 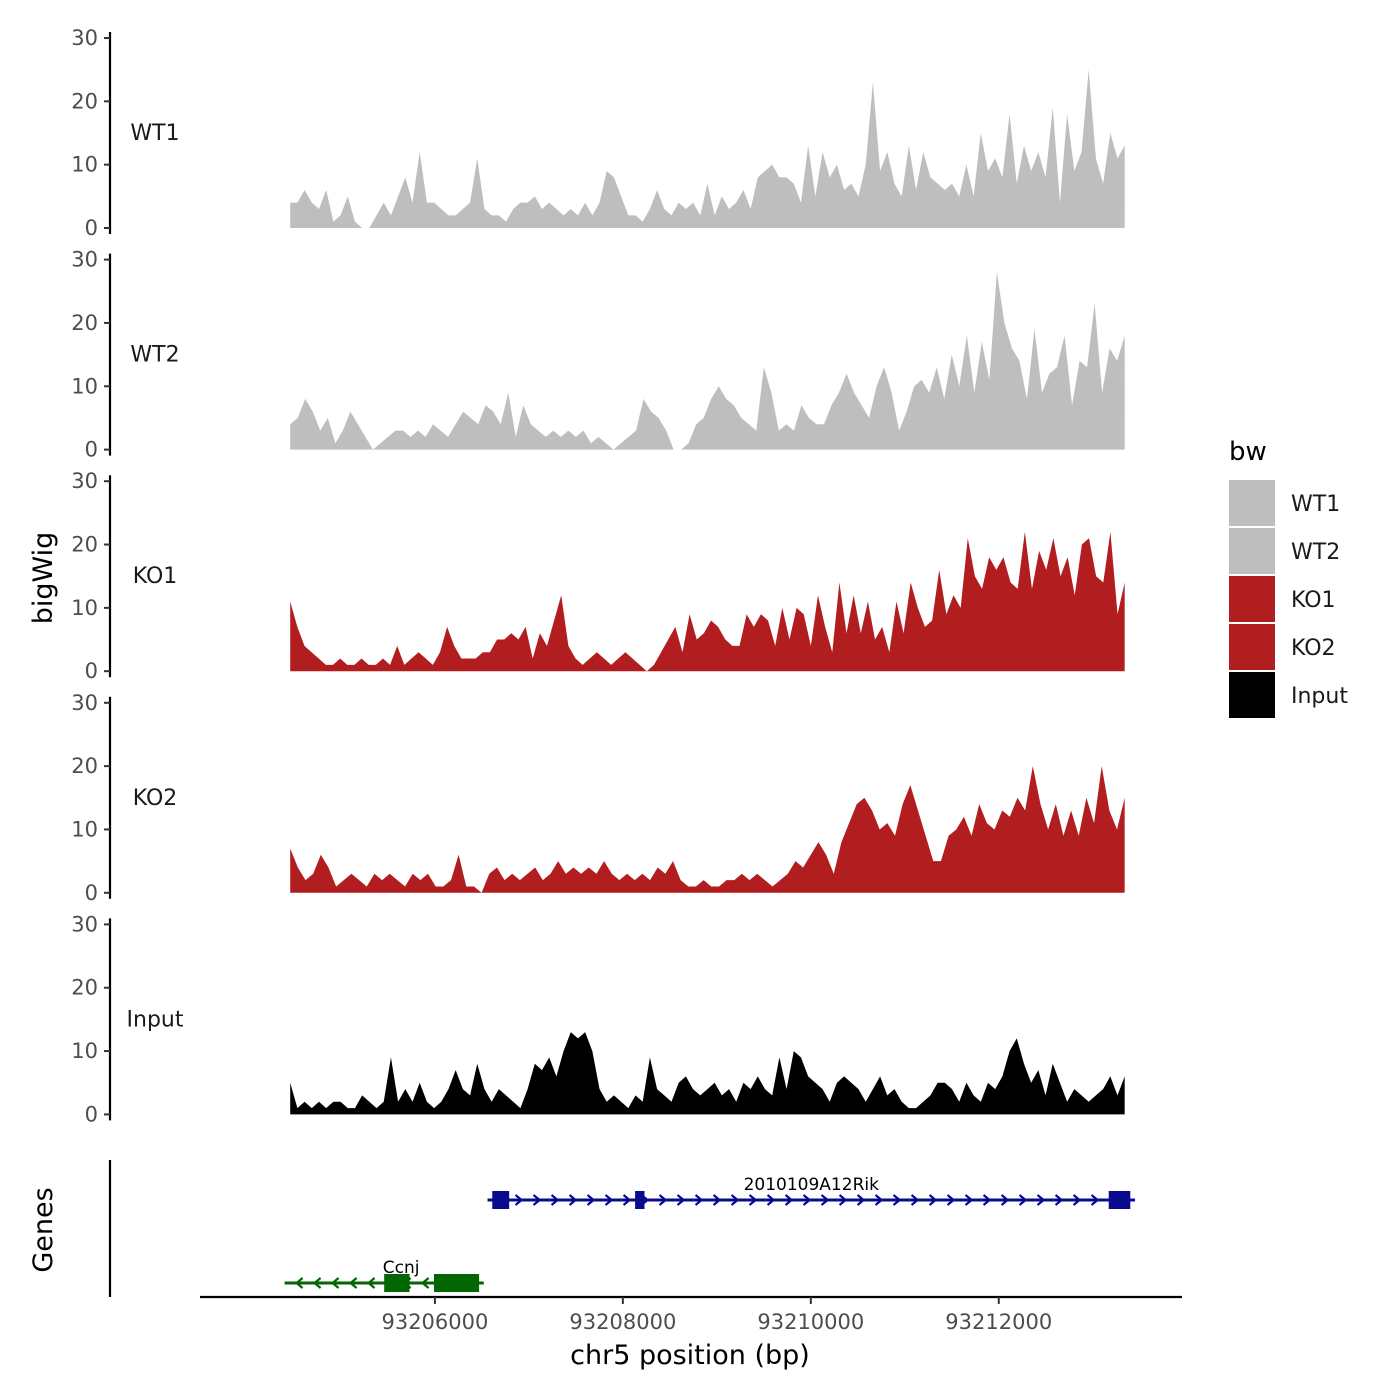 What do you see at coordinates (1252, 647) in the screenshot?
I see `legend-swatch-ko2` at bounding box center [1252, 647].